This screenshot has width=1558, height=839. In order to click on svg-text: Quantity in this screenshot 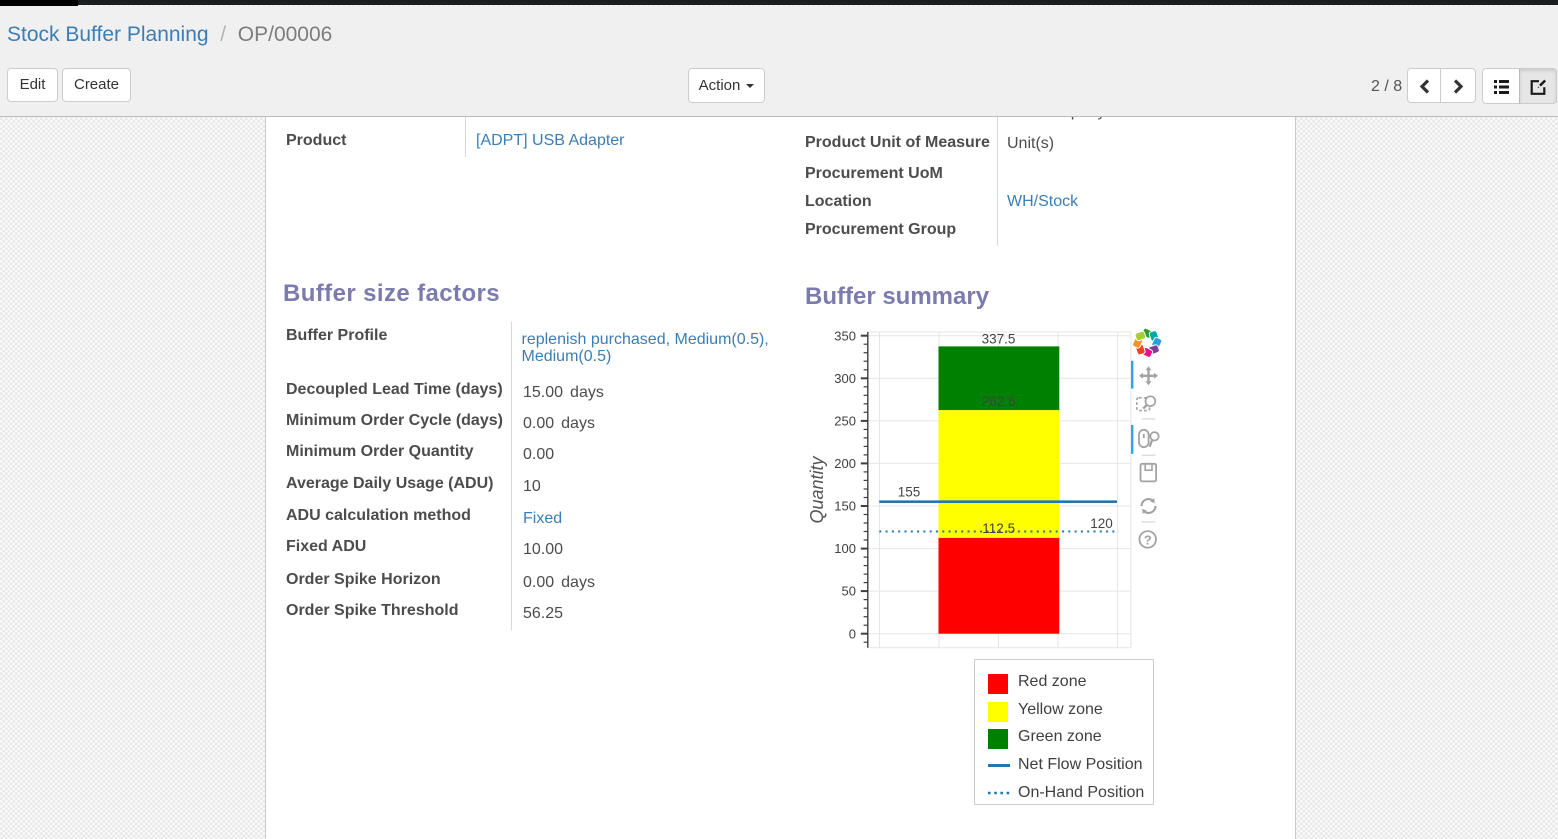, I will do `click(817, 489)`.